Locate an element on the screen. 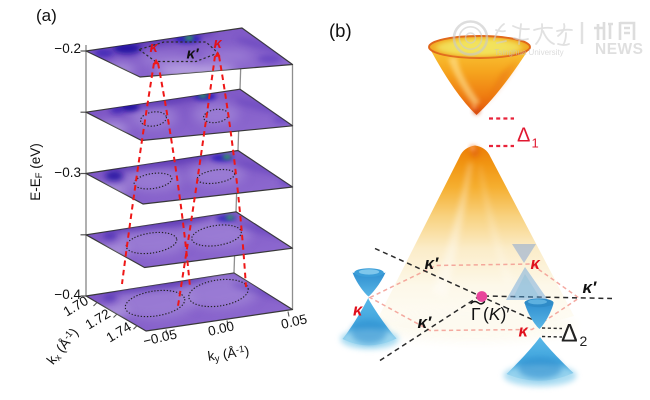 This screenshot has height=400, width=650. svg-text: 2 is located at coordinates (584, 341).